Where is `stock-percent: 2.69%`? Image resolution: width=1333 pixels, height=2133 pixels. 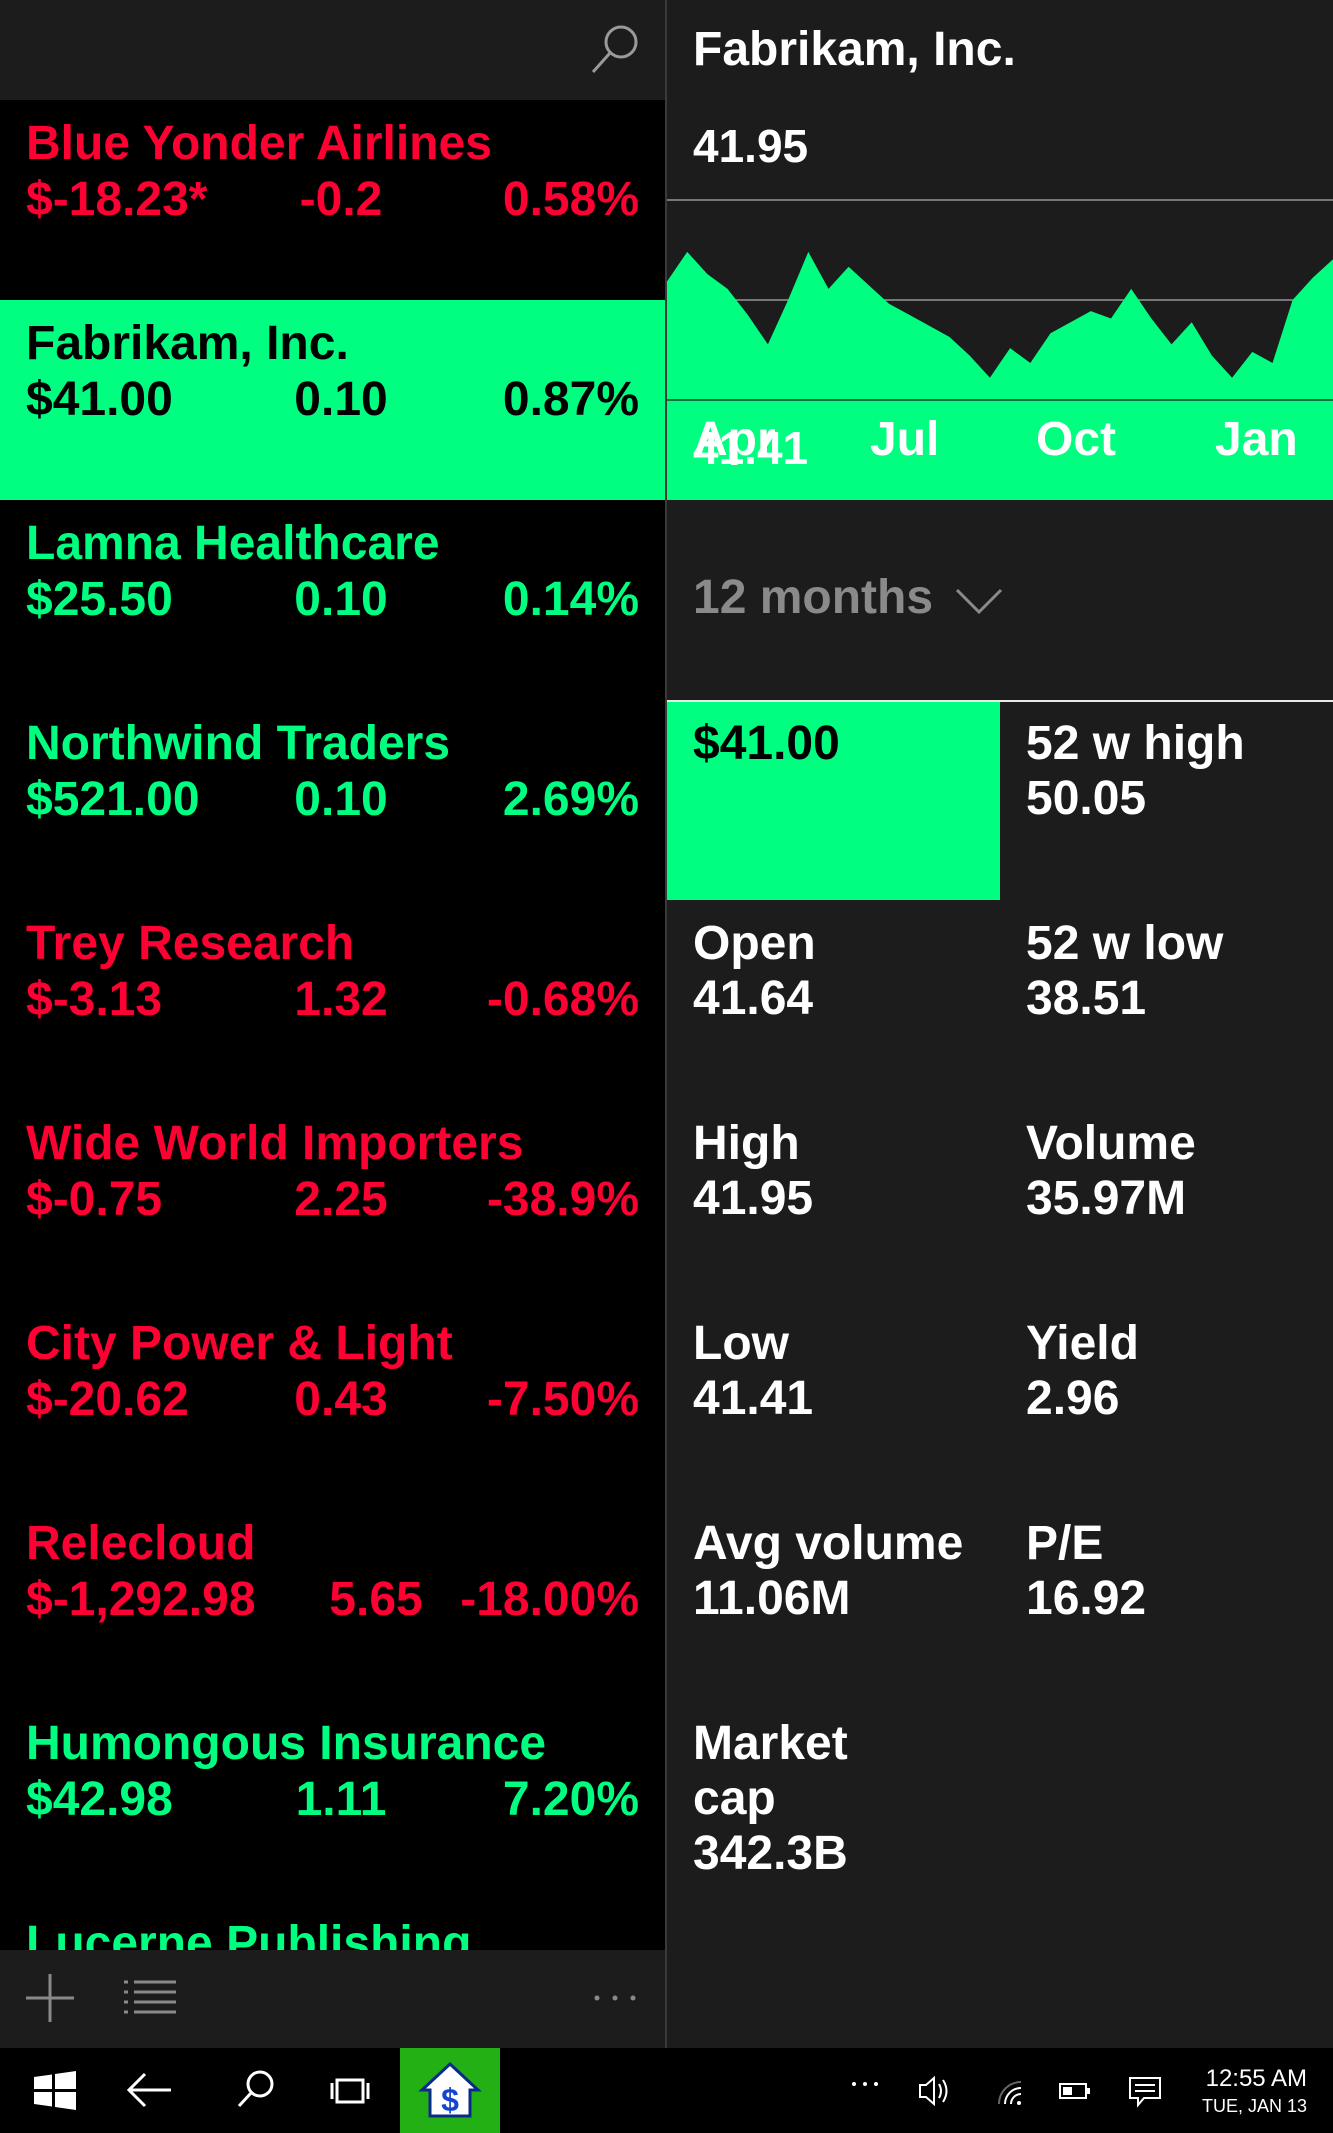
stock-percent: 2.69% is located at coordinates (570, 799).